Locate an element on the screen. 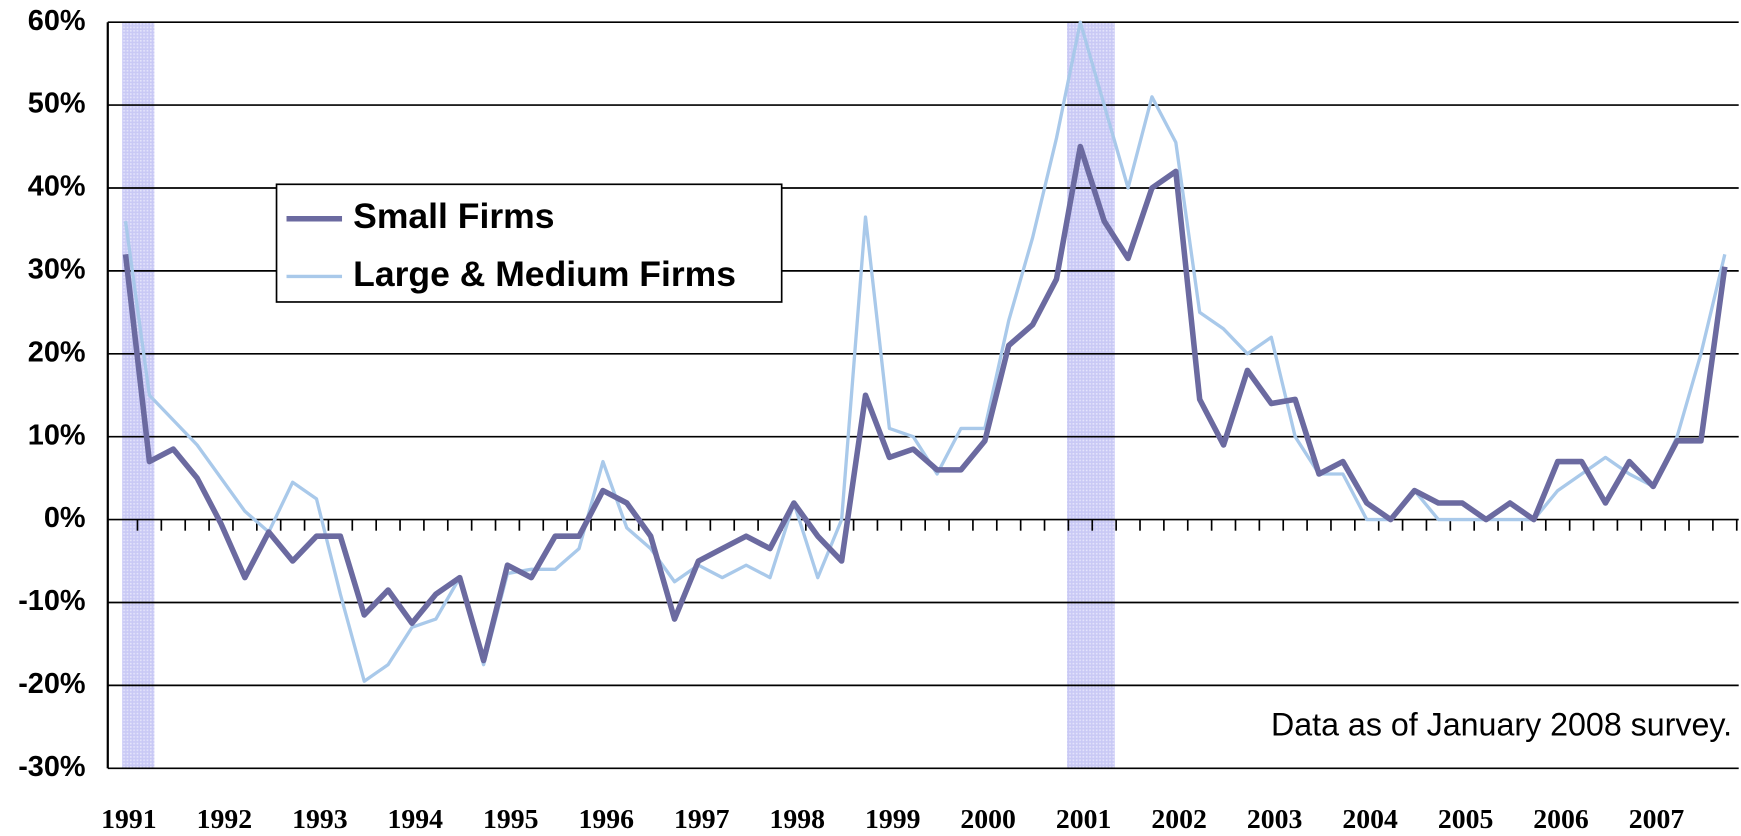 The image size is (1741, 836). y-tick-label: 10% is located at coordinates (57, 435).